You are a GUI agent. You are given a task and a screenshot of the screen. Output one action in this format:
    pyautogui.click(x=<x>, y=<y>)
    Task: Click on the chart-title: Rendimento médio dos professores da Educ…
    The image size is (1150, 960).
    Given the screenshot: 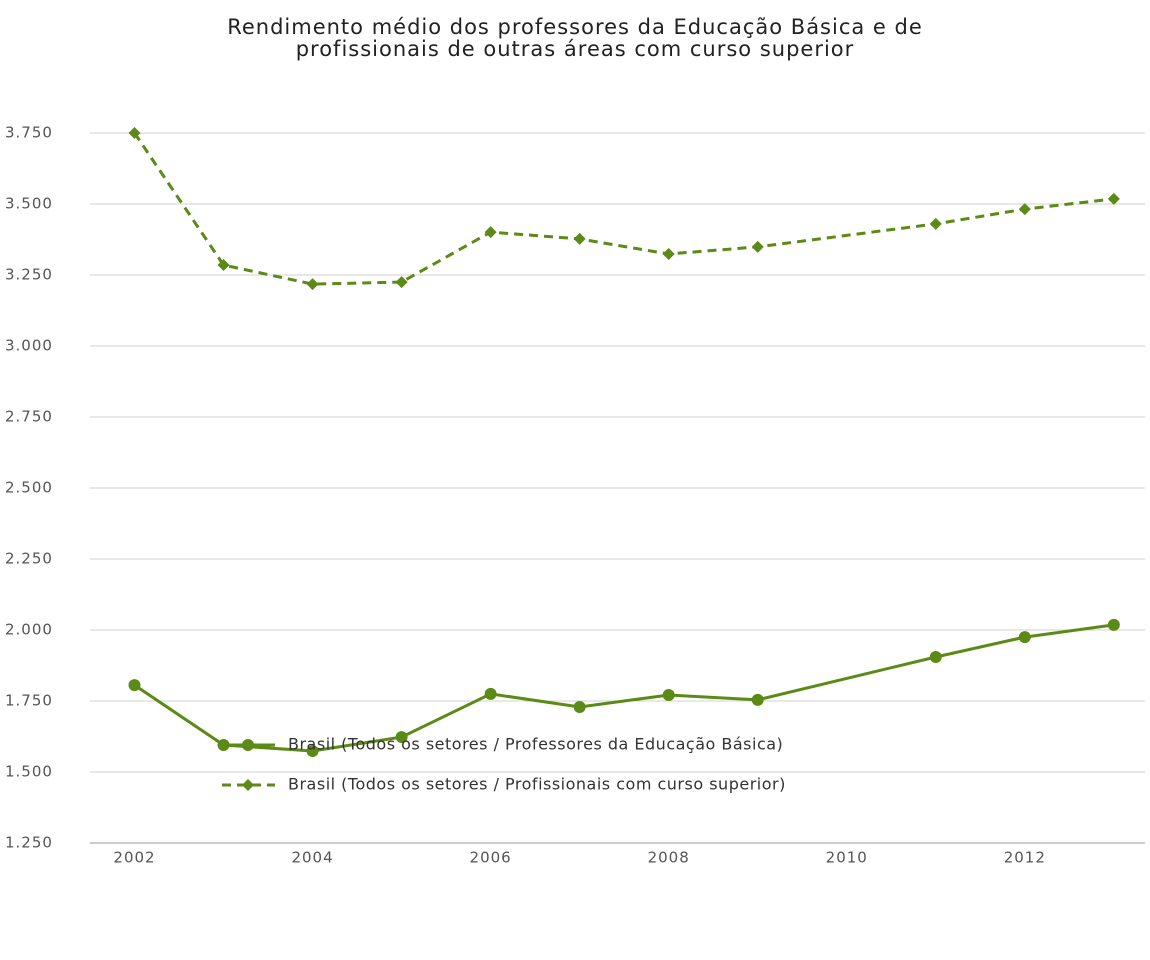 What is the action you would take?
    pyautogui.click(x=575, y=27)
    